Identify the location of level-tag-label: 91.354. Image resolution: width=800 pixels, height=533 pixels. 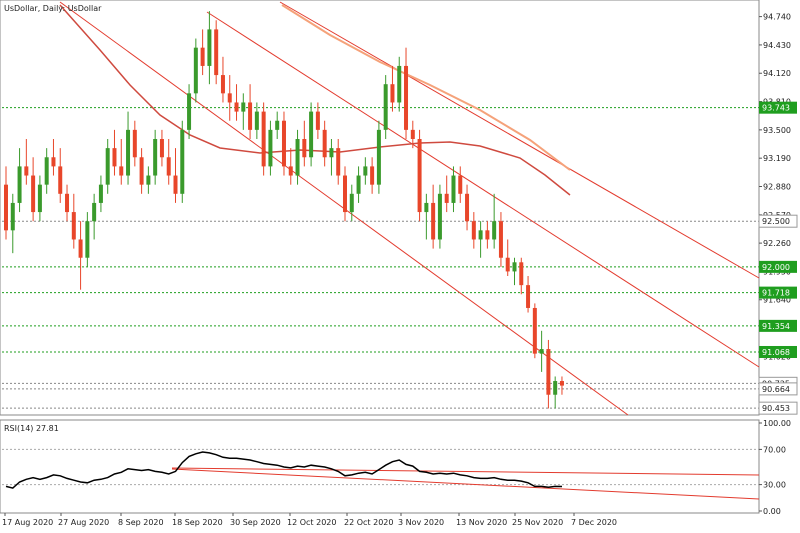
(776, 326).